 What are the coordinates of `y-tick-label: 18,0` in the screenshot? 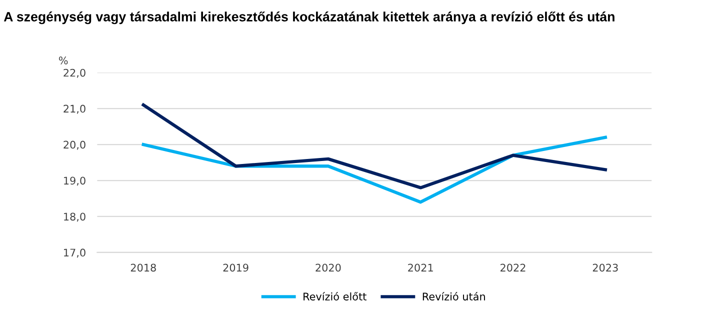 It's located at (75, 217).